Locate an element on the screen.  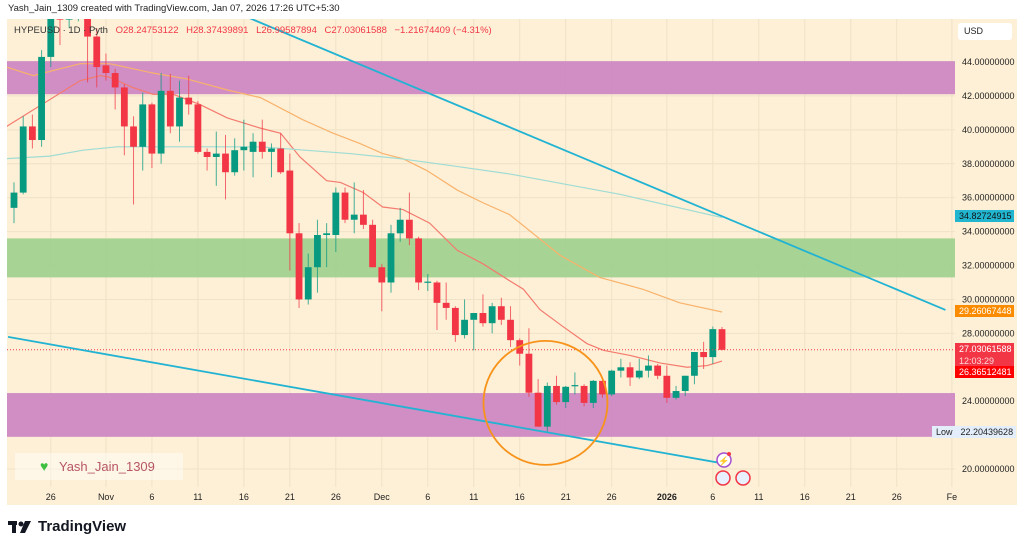
tradingview-logo: TradingView is located at coordinates (67, 526).